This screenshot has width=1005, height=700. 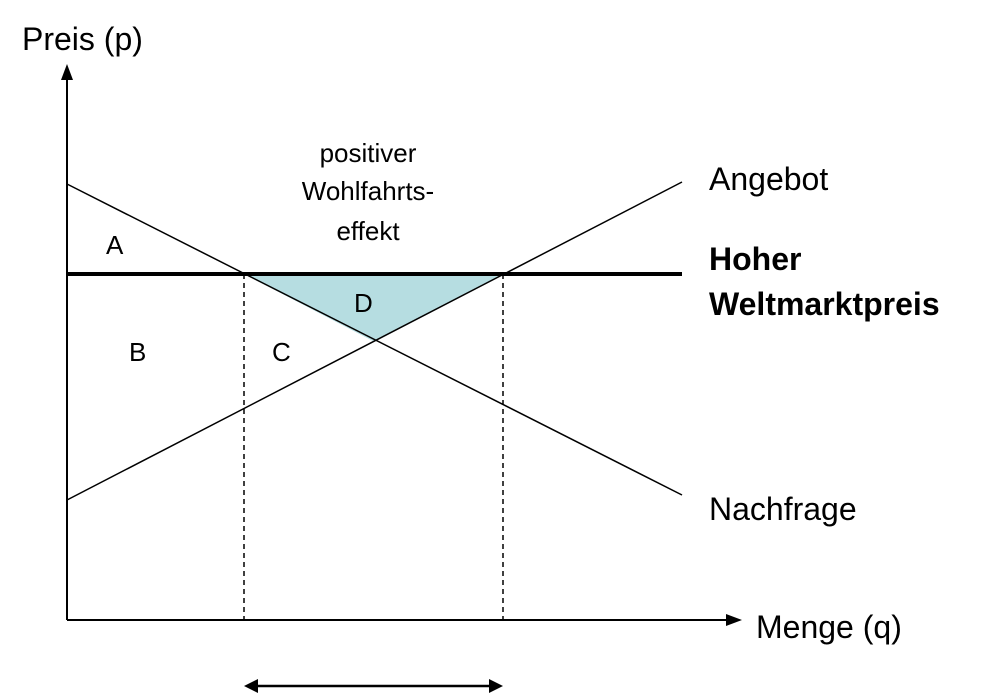 What do you see at coordinates (496, 686) in the screenshot?
I see `quantity-range-arrowhead-right` at bounding box center [496, 686].